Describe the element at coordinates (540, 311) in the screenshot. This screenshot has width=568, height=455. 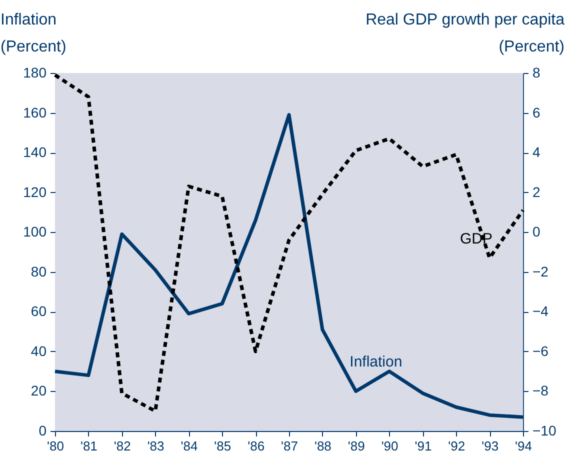
I see `y2-tick-label: −4` at that location.